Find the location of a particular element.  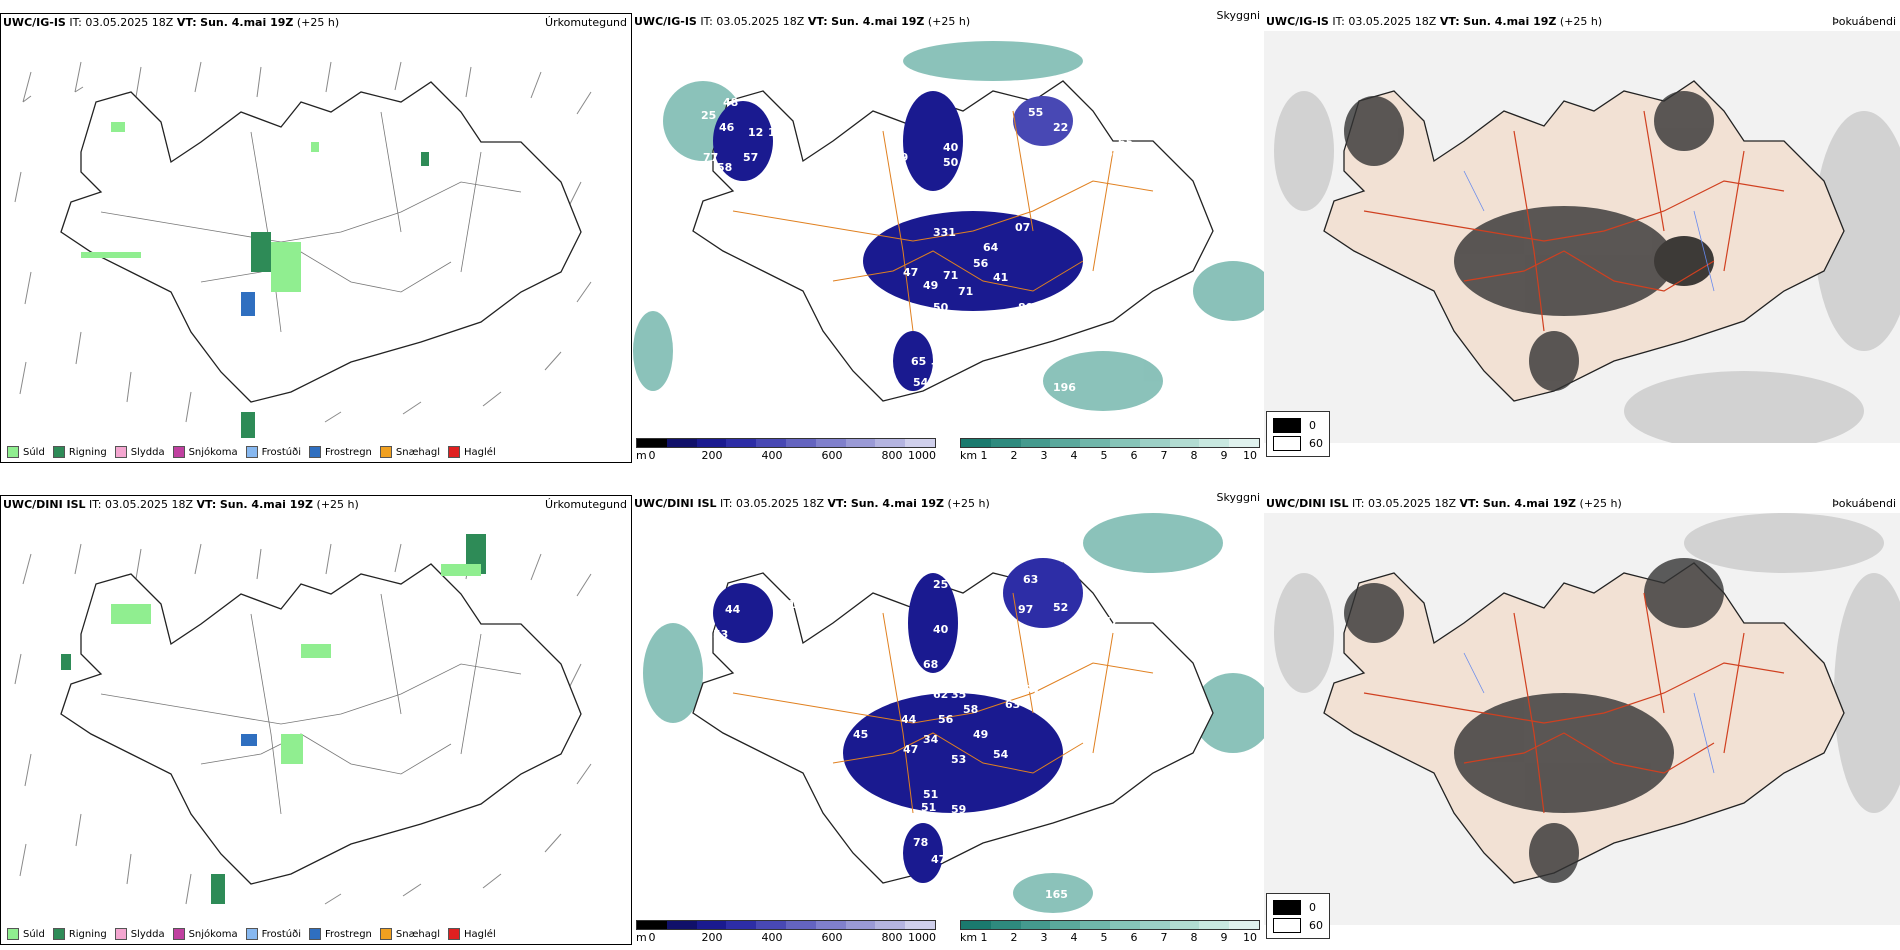

visibility-tick: 1 is located at coordinates (984, 937).